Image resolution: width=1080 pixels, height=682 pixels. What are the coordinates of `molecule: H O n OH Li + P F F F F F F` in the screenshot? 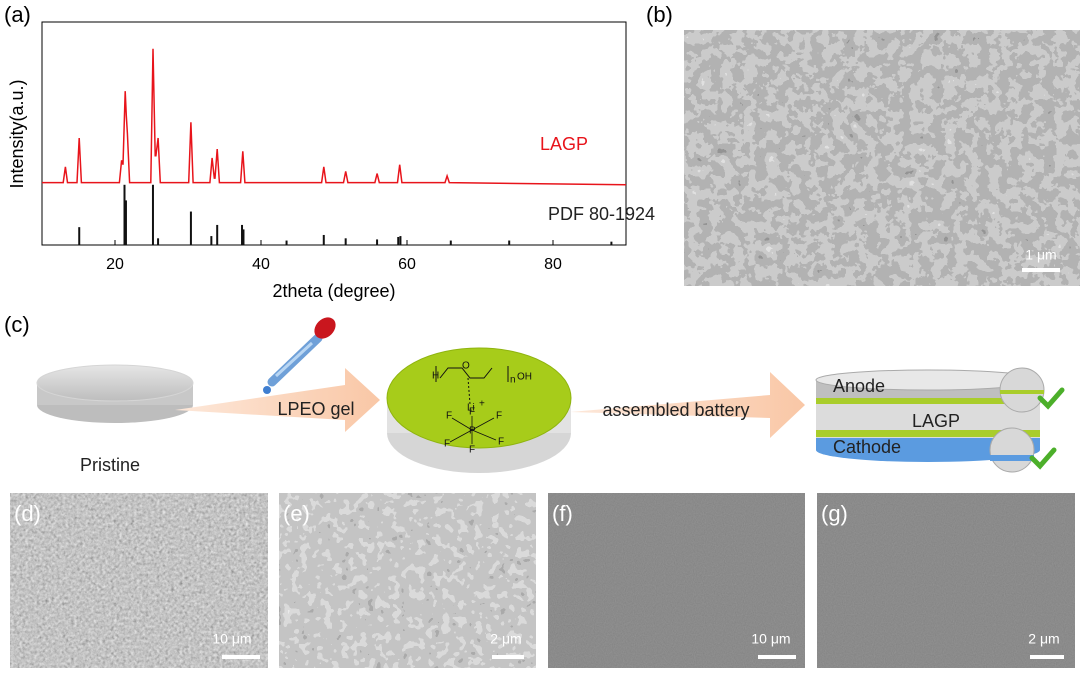 It's located at (482, 408).